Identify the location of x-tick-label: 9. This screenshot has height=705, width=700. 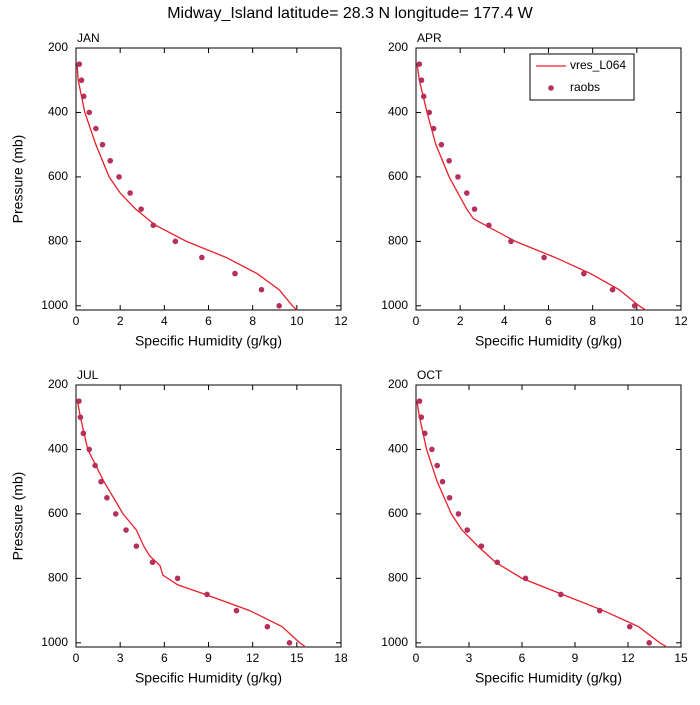
(208, 658).